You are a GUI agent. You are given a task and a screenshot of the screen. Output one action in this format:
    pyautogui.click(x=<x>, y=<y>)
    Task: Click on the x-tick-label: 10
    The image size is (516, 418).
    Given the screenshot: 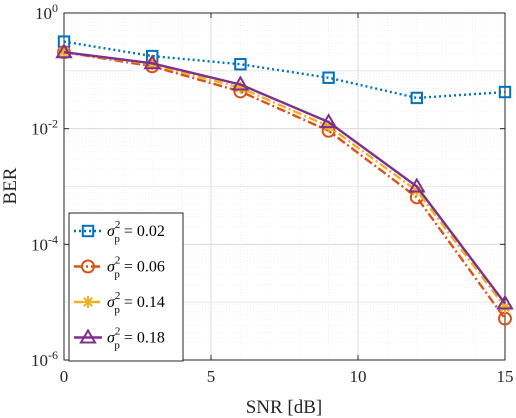 What is the action you would take?
    pyautogui.click(x=358, y=376)
    